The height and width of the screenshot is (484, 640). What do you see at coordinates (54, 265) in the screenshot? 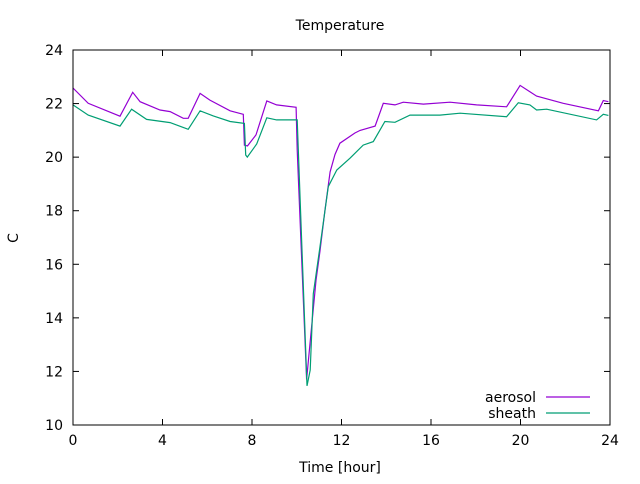
I see `y-tick-label: 16` at bounding box center [54, 265].